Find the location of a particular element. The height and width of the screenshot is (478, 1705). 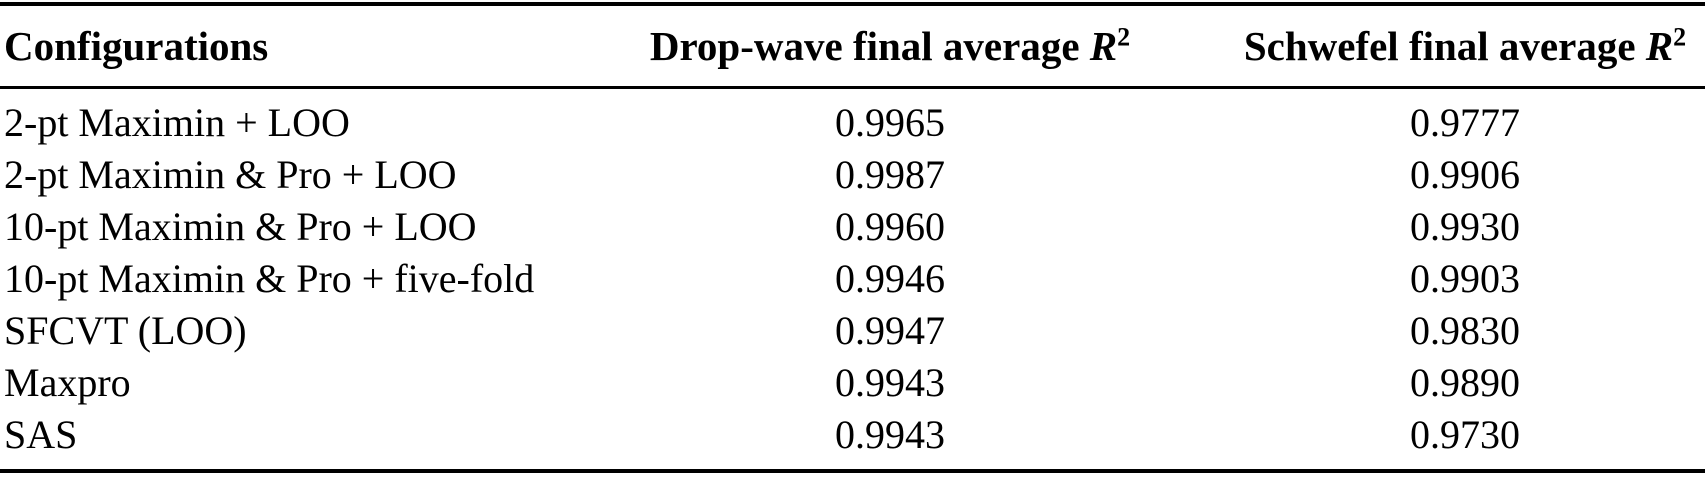

config-cell: 2-pt Maximin + LOO is located at coordinates (177, 122).